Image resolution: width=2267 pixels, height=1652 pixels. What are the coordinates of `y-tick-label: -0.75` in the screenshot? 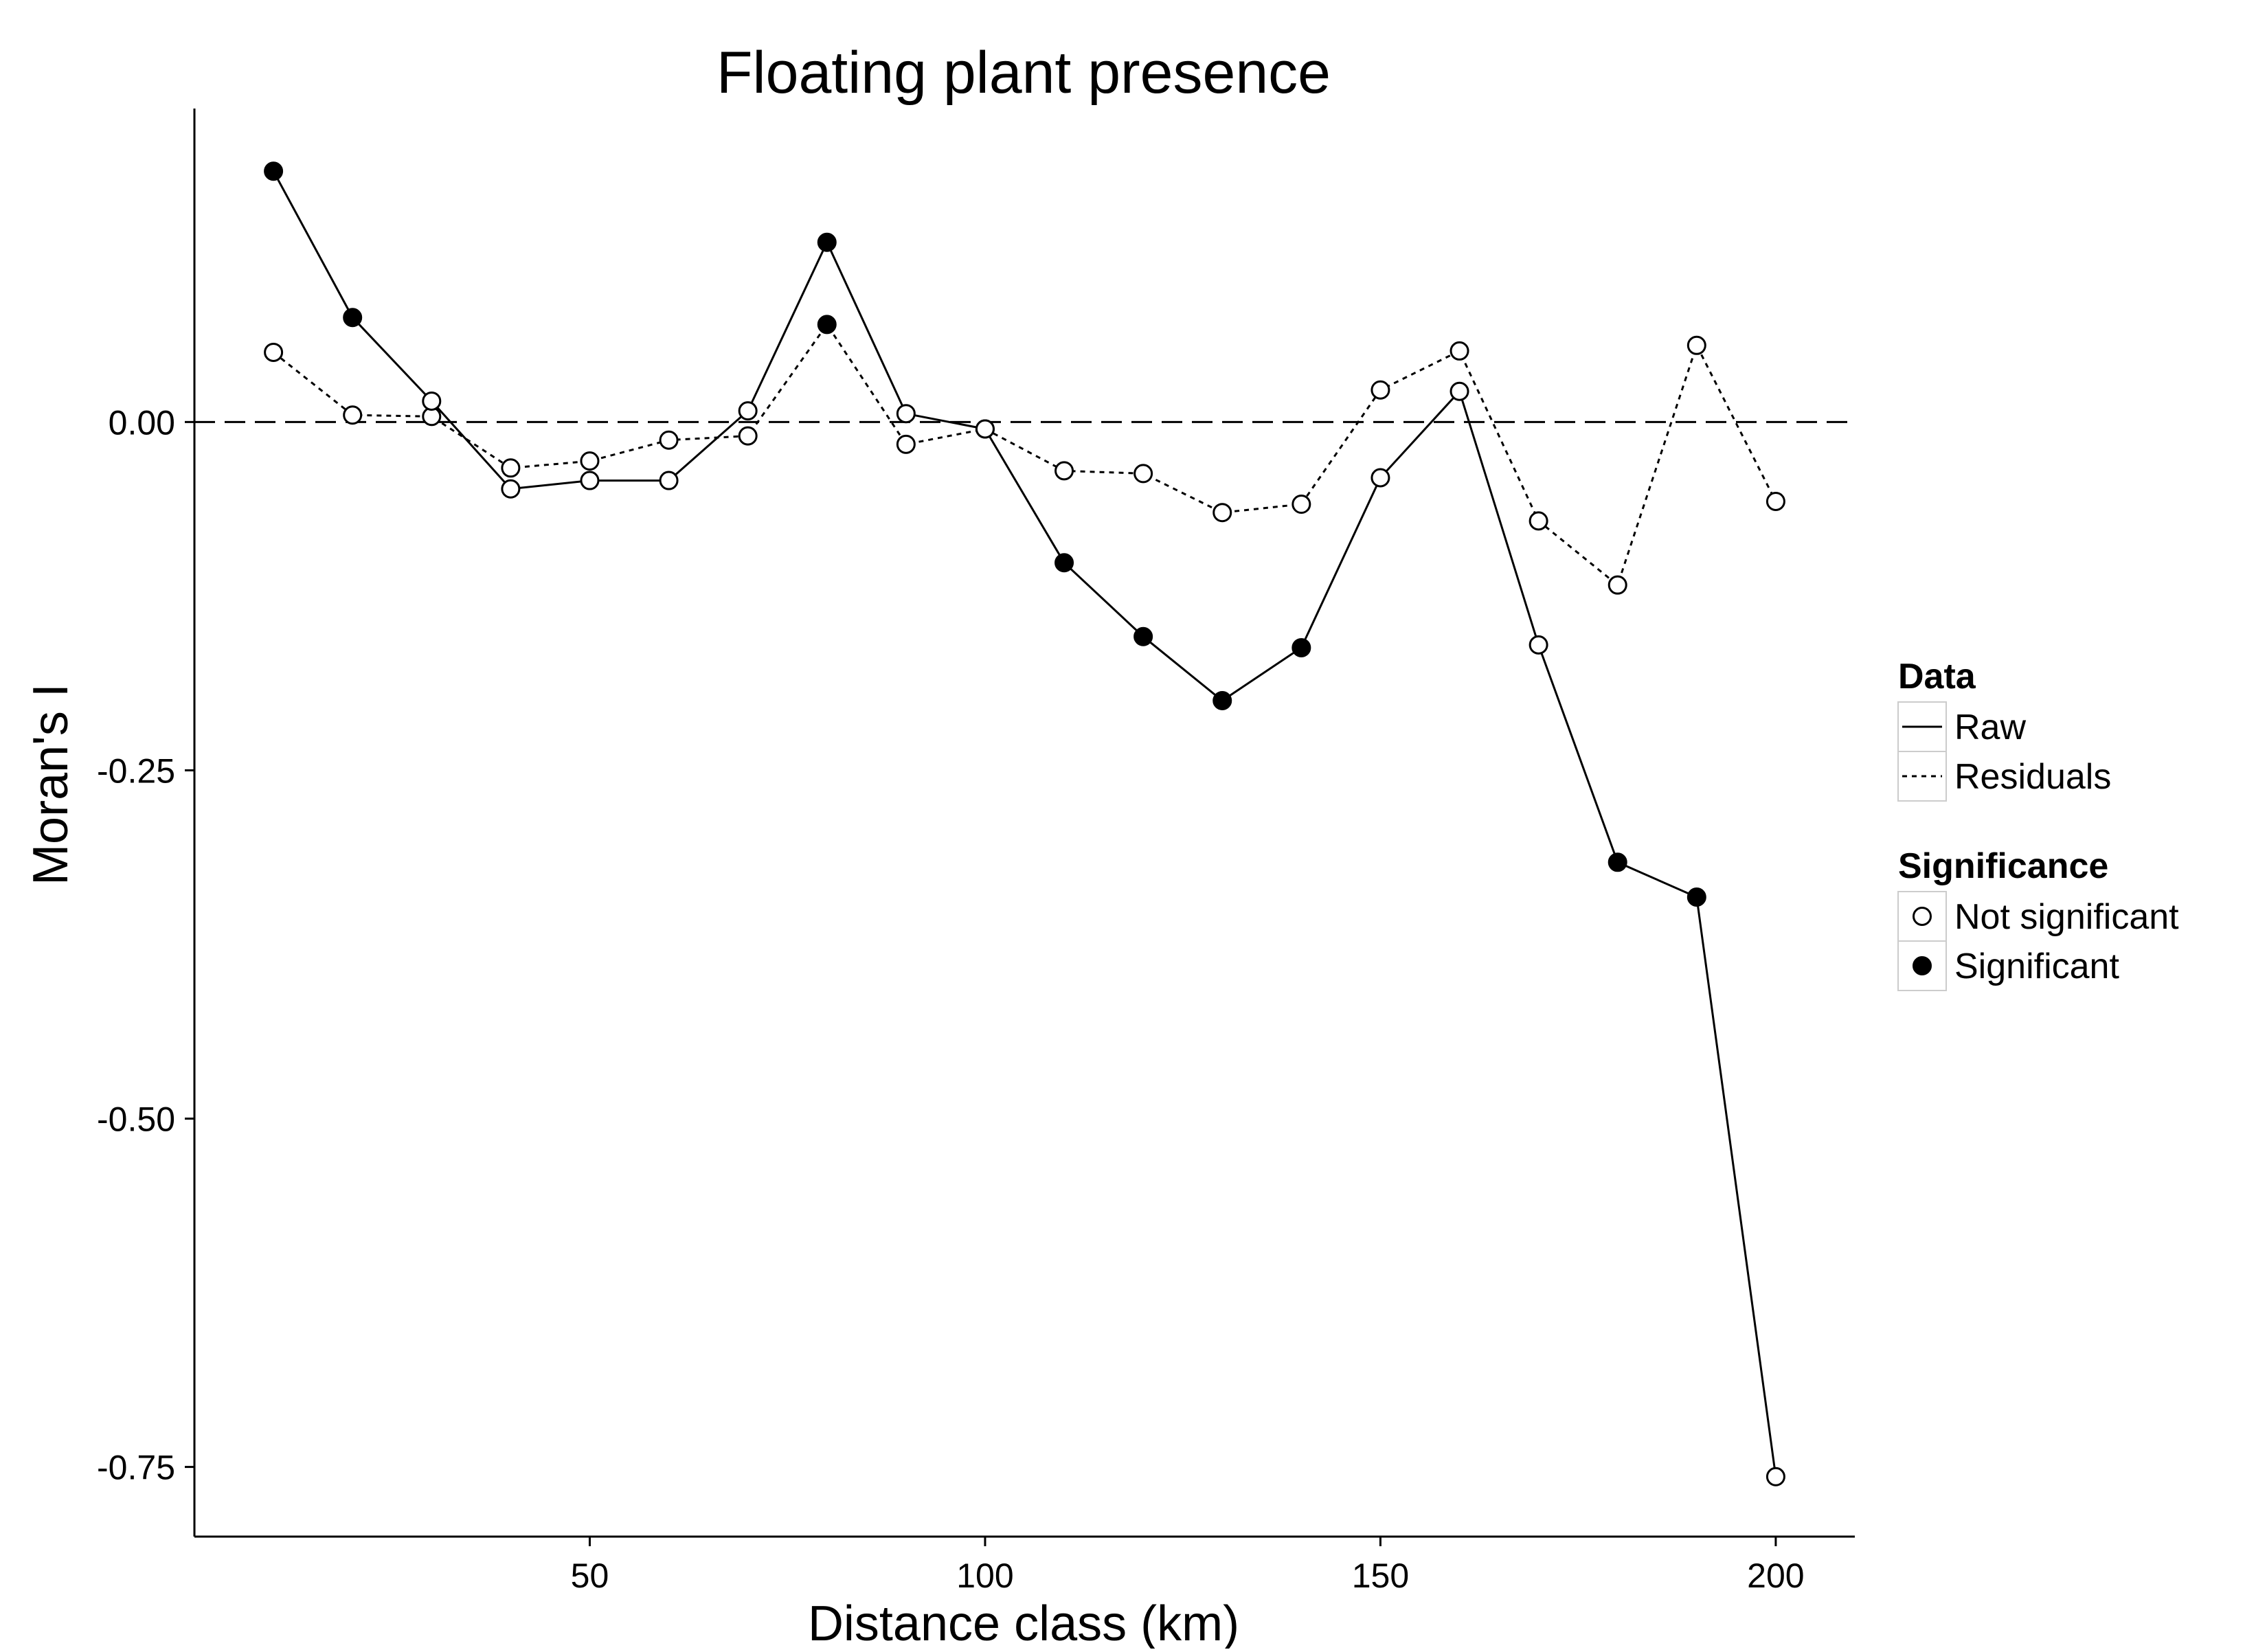 It's located at (136, 1468).